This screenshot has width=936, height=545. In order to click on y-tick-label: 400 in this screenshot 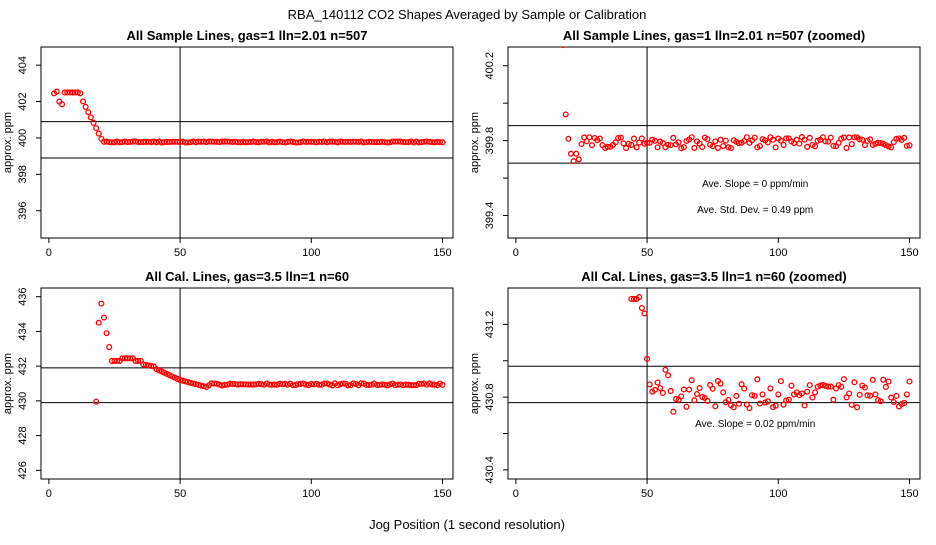, I will do `click(23, 138)`.